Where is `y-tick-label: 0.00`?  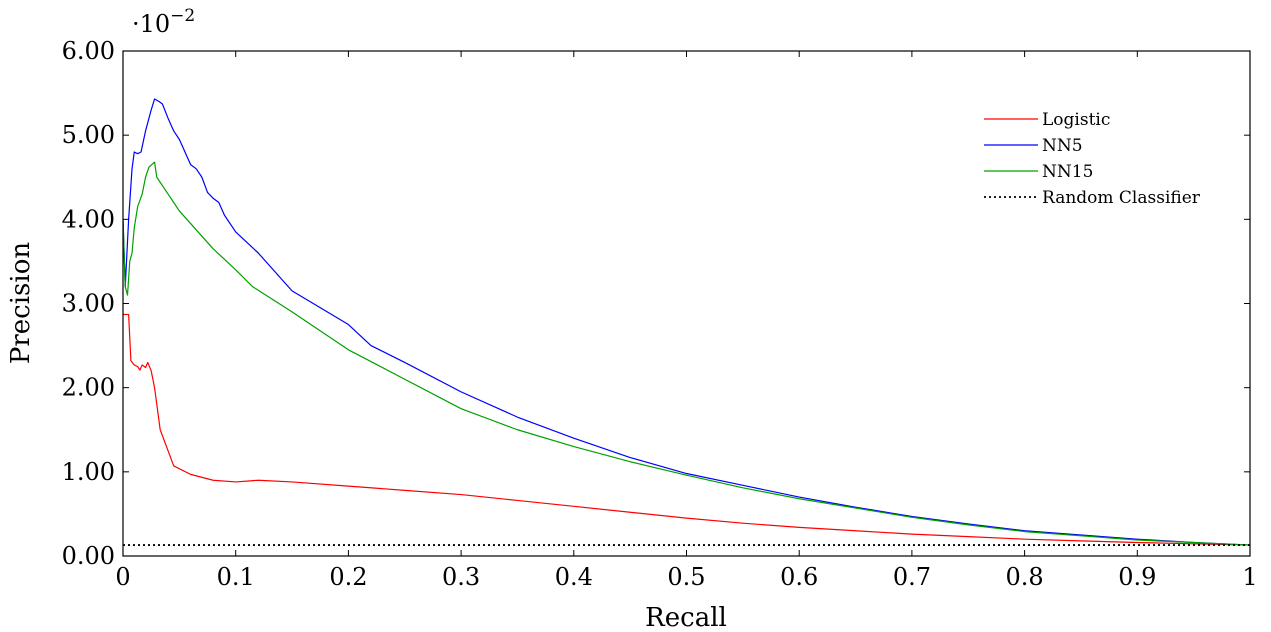 y-tick-label: 0.00 is located at coordinates (88, 556).